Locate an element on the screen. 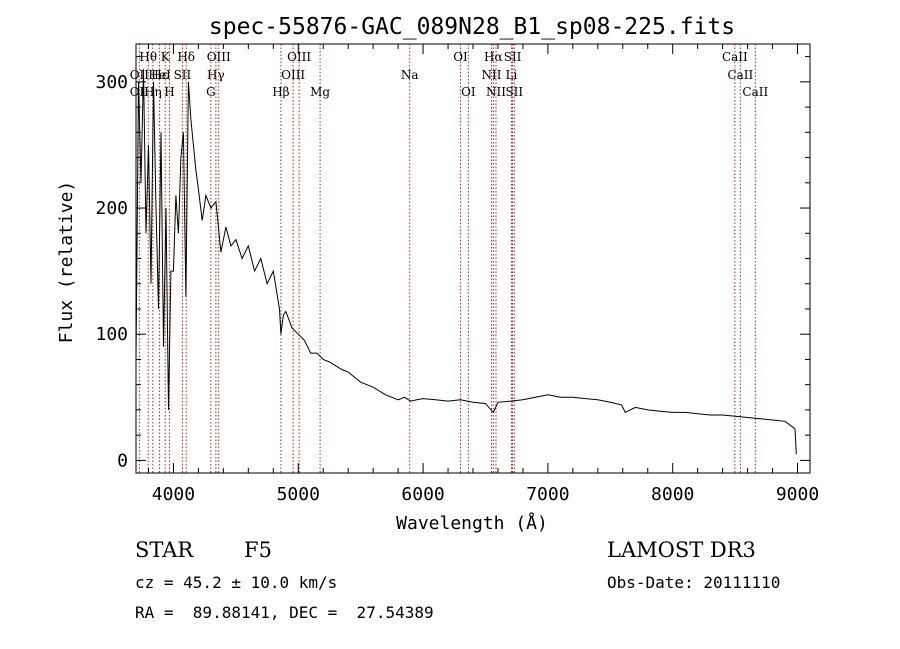 The height and width of the screenshot is (649, 900). coordinates: RA = 89.88141, DEC = 27.54389 is located at coordinates (284, 612).